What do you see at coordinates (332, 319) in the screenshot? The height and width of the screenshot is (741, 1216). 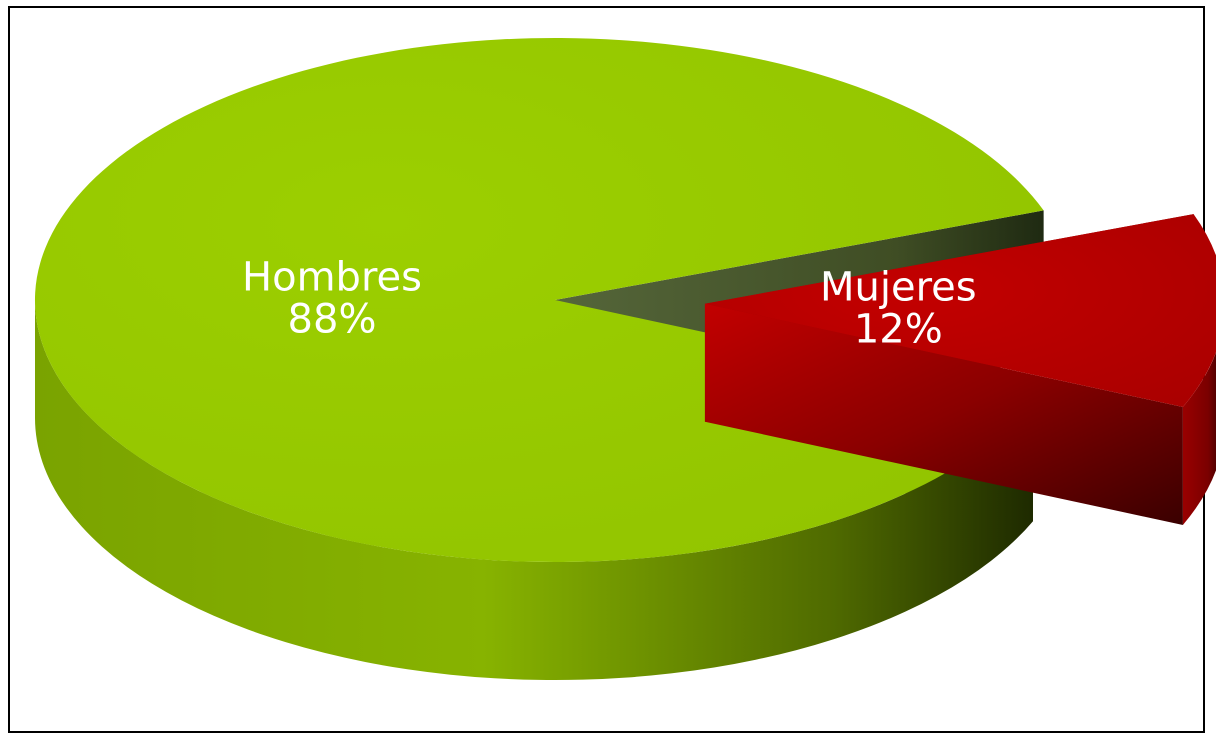 I see `slice-label-hombres-value: 88%` at bounding box center [332, 319].